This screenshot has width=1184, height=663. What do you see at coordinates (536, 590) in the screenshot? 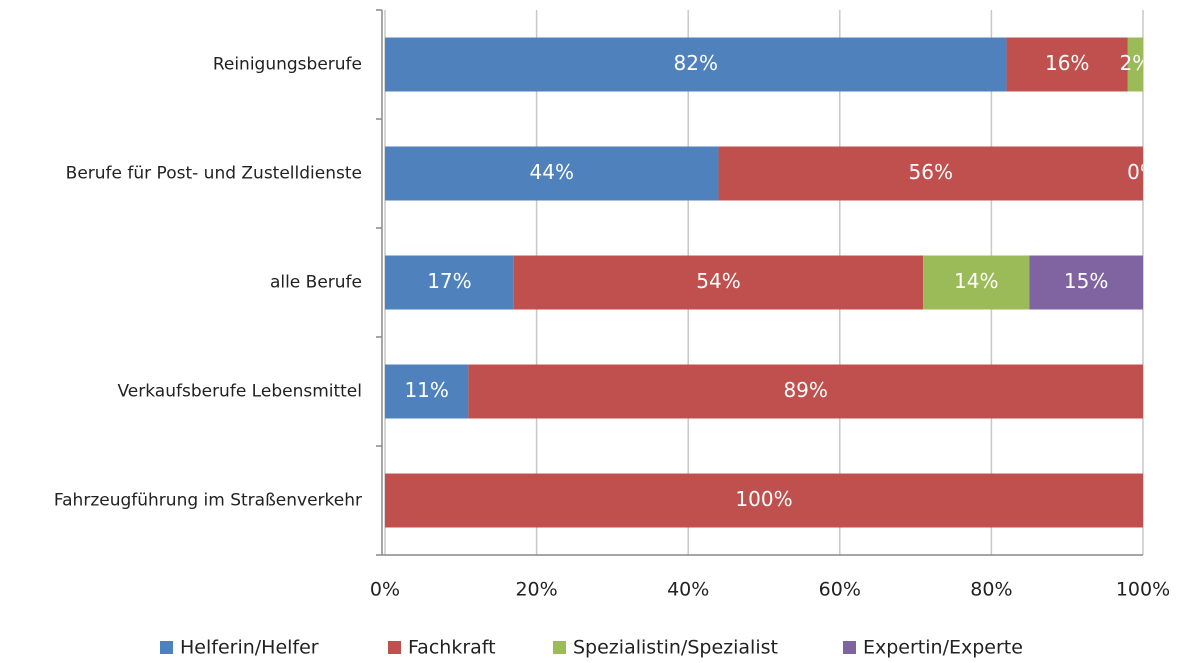
I see `x-tick-label: 20%` at bounding box center [536, 590].